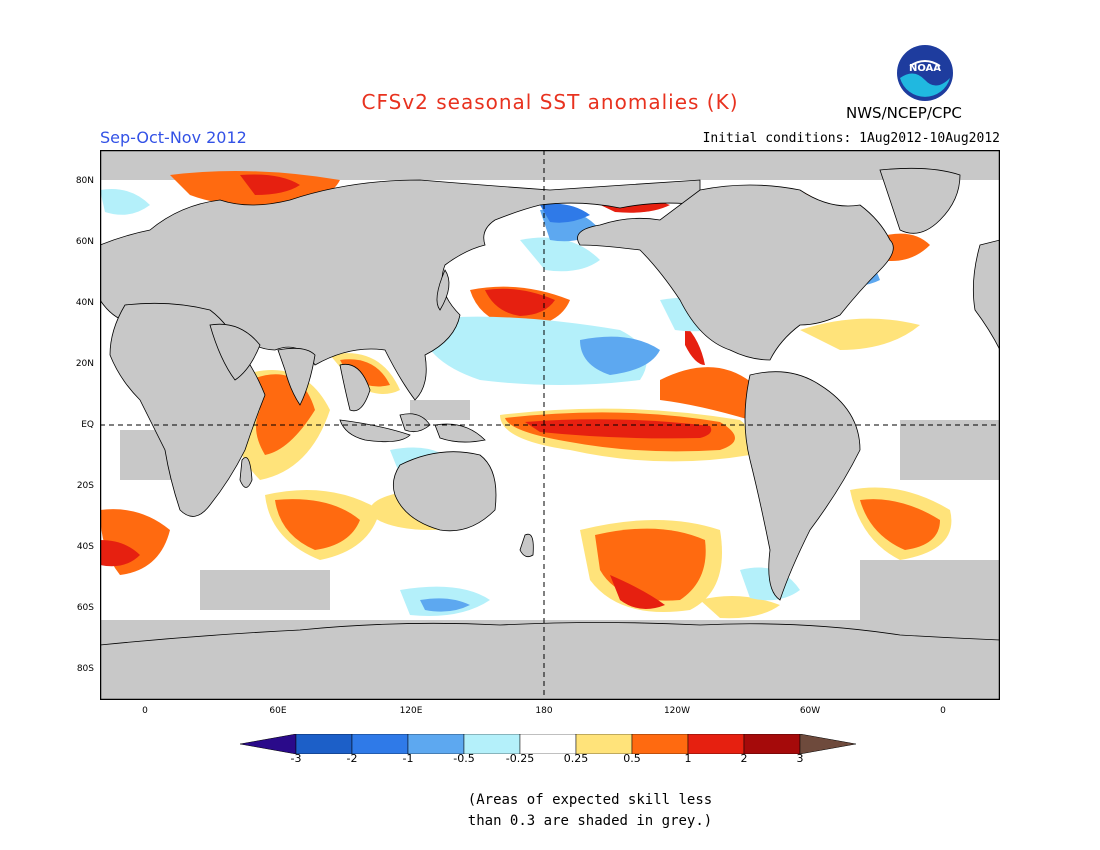  Describe the element at coordinates (735, 272) in the screenshot. I see `north-america-landmass` at that location.